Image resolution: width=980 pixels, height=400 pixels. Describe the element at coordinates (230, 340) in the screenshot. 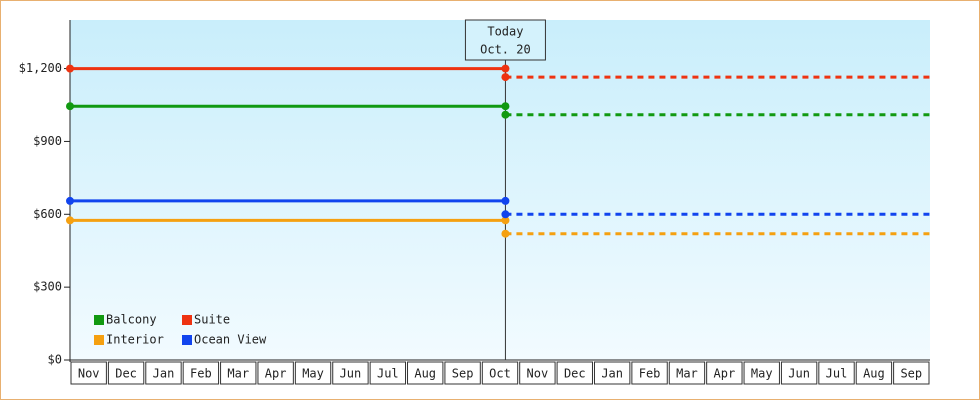

I see `legend-label: Ocean View` at that location.